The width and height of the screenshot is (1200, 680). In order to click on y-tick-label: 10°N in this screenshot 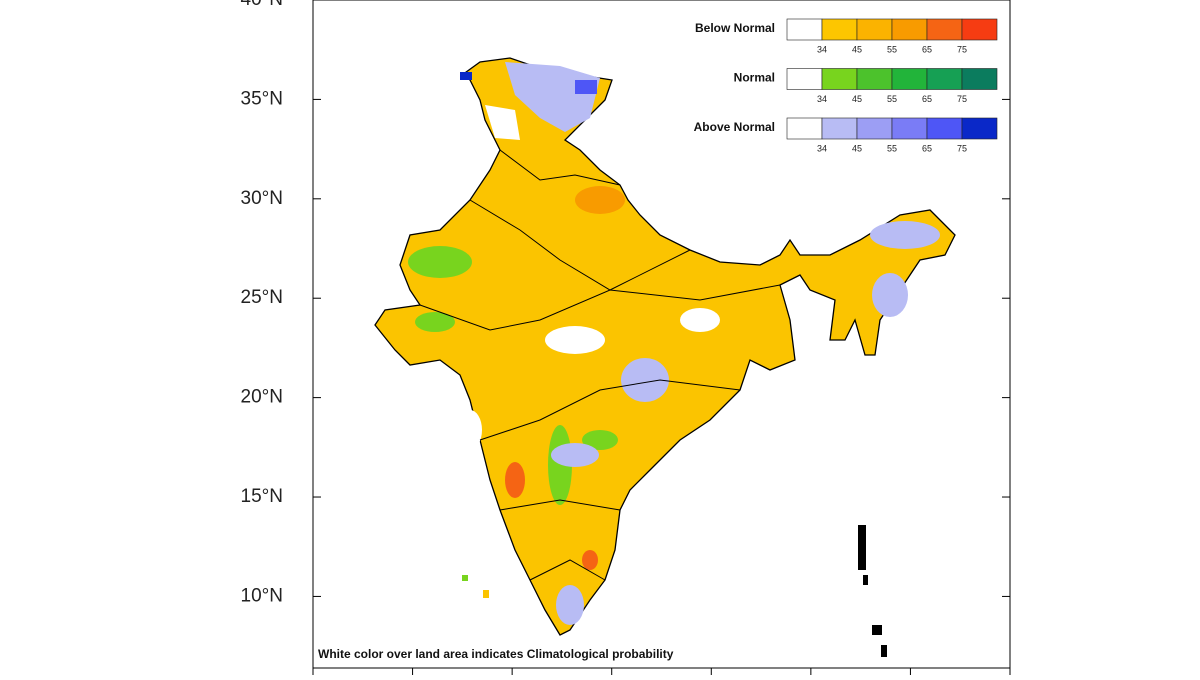, I will do `click(262, 595)`.